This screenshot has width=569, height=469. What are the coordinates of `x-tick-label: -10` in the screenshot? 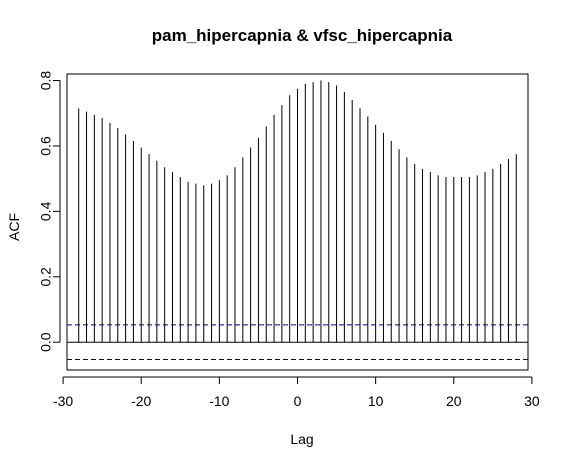 It's located at (219, 401).